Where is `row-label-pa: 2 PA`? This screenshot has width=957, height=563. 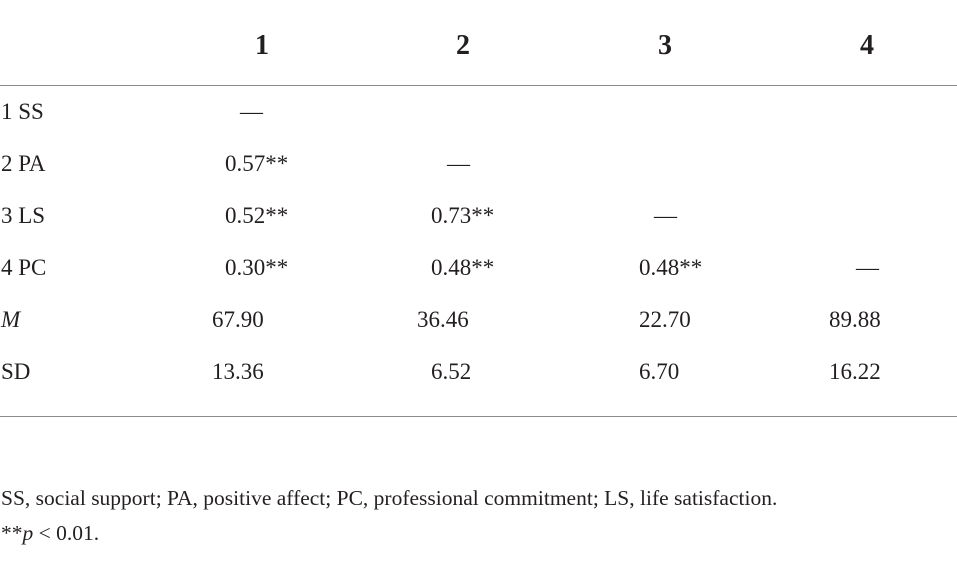 row-label-pa: 2 PA is located at coordinates (23, 163).